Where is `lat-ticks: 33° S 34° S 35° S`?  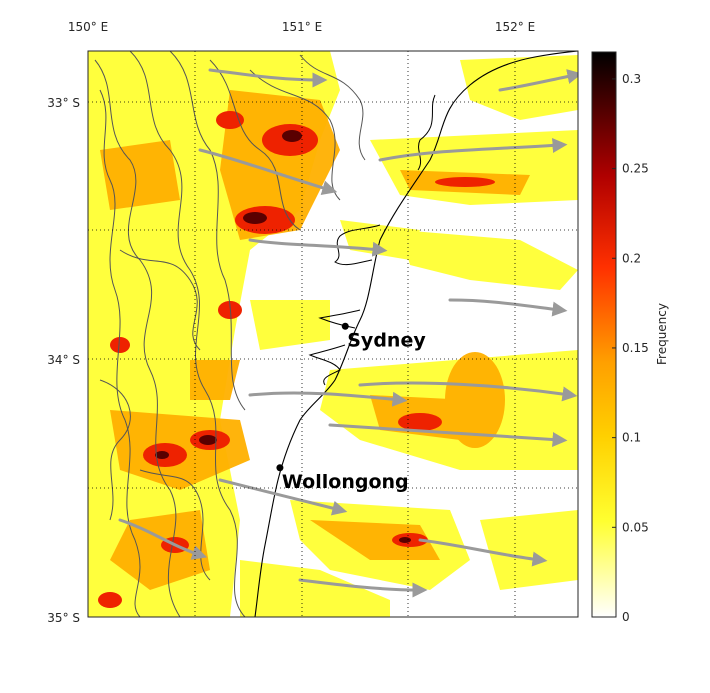 lat-ticks: 33° S 34° S 35° S is located at coordinates (63, 360).